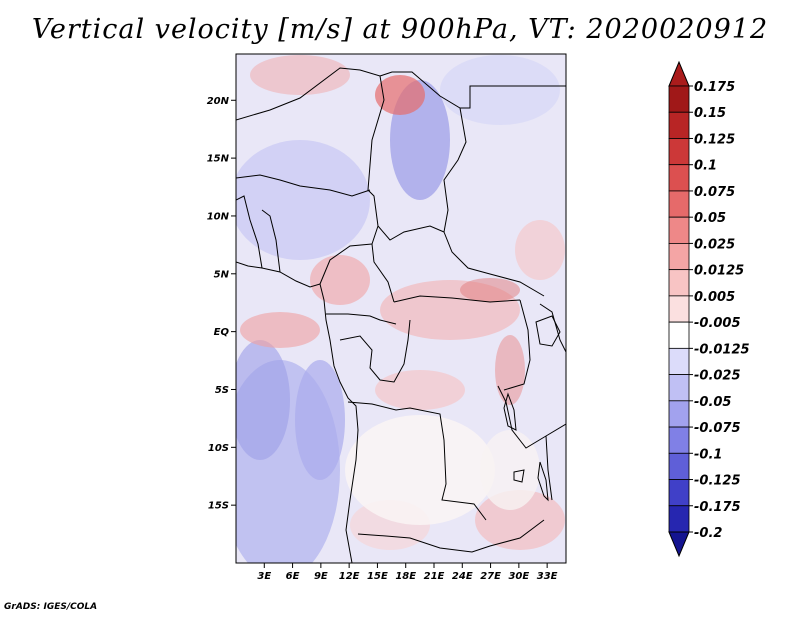 Image resolution: width=800 pixels, height=618 pixels. What do you see at coordinates (221, 304) in the screenshot?
I see `latitude-axis: 20N 15N 10N 5N EQ 5S 10S 15S` at bounding box center [221, 304].